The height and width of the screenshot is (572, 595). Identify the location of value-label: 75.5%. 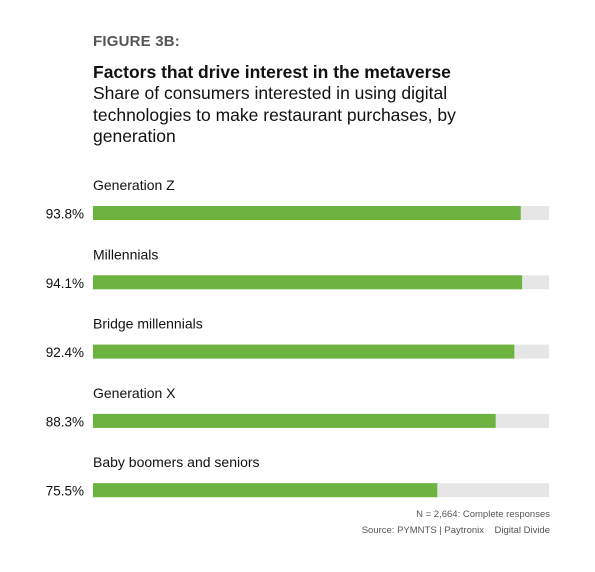
(65, 491).